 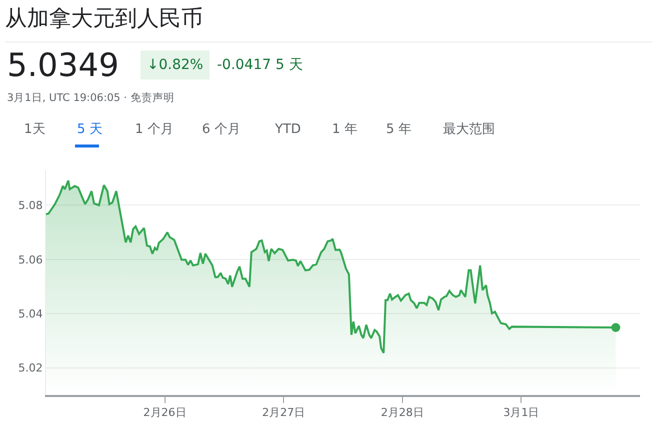 I want to click on text: 1 个月, so click(x=154, y=129).